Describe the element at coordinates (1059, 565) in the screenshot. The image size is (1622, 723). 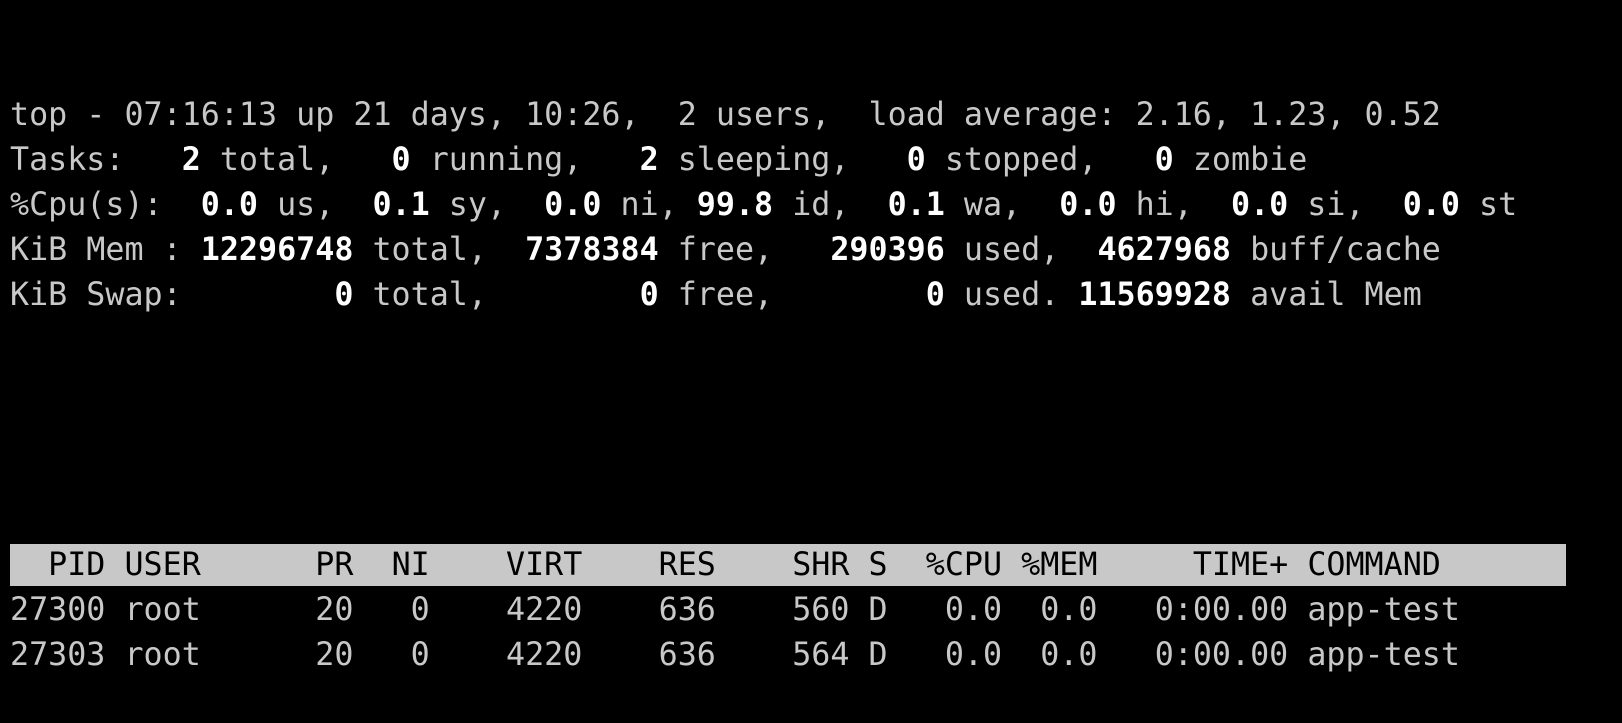
I see `column-header: %MEM` at that location.